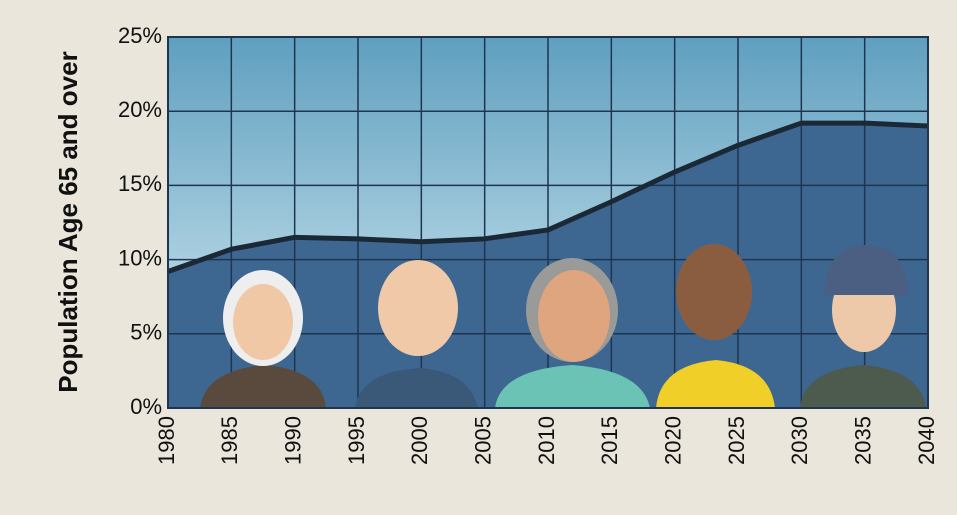 This screenshot has height=515, width=957. Describe the element at coordinates (140, 35) in the screenshot. I see `y-tick-label: 25%` at that location.